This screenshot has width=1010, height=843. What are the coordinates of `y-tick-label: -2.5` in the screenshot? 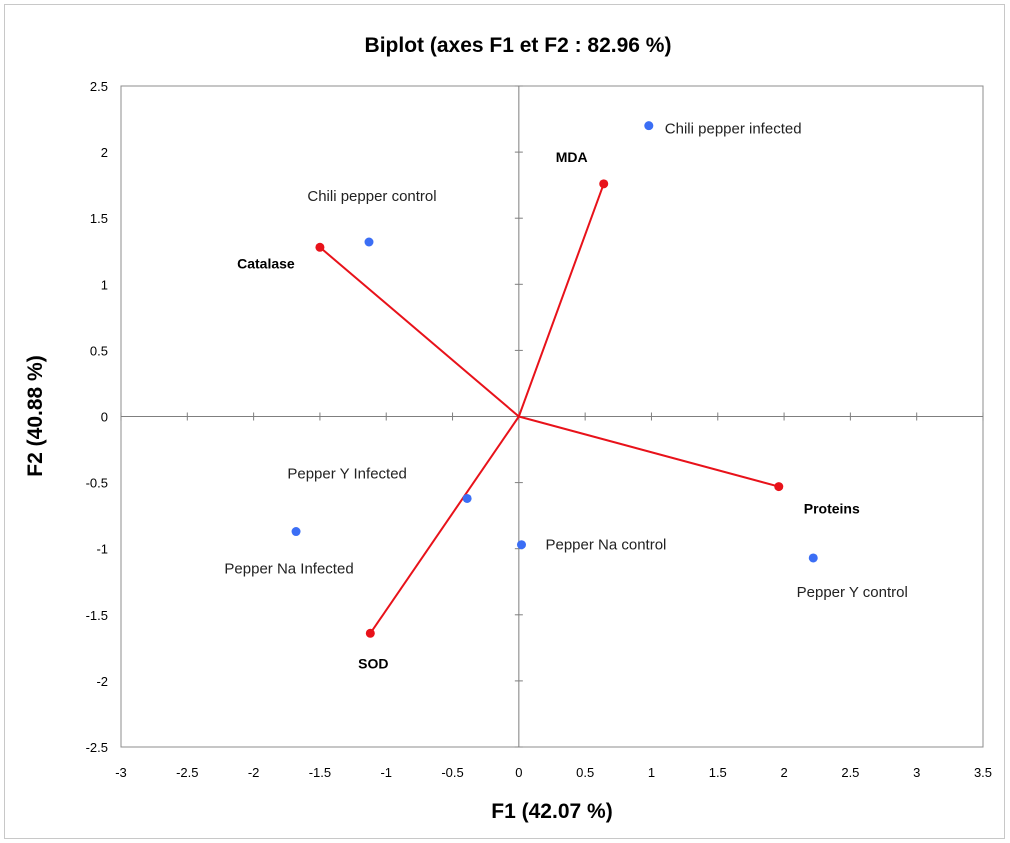 It's located at (97, 747).